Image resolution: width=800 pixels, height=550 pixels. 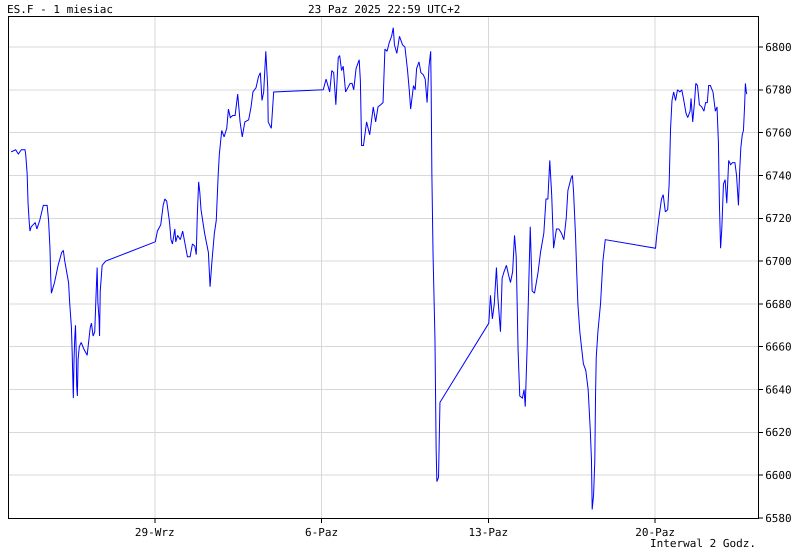 What do you see at coordinates (60, 9) in the screenshot?
I see `chart-title: ES.F - 1 miesiac` at bounding box center [60, 9].